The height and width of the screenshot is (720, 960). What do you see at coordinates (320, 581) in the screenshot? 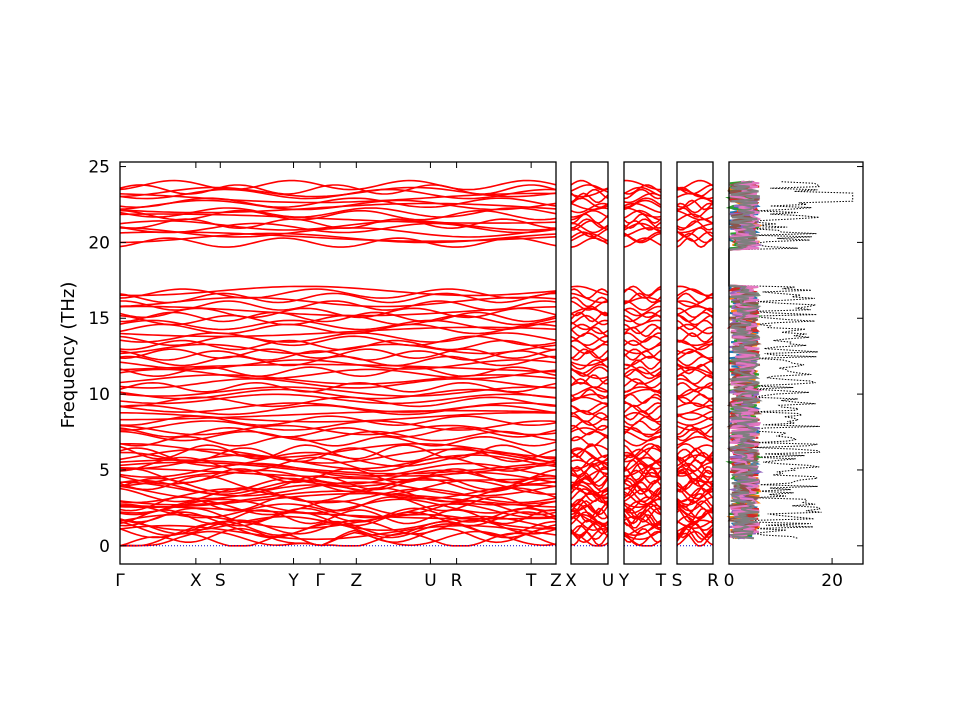
I see `x-tick-label: Γ` at bounding box center [320, 581].